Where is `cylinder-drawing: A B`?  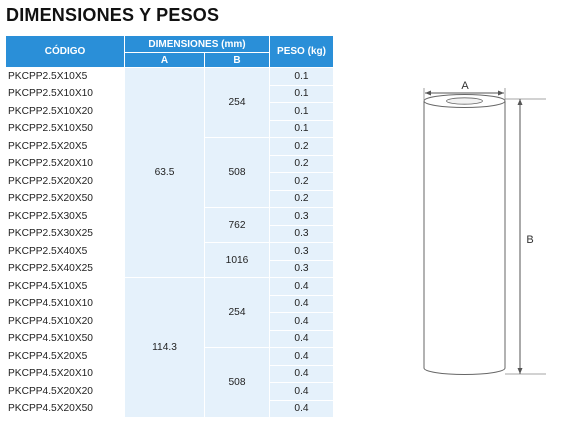 cylinder-drawing: A B is located at coordinates (484, 227).